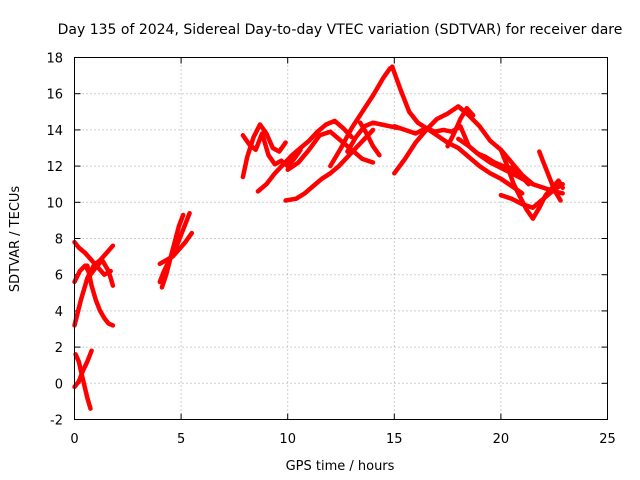 The image size is (640, 480). I want to click on y-tick-label: -2, so click(56, 421).